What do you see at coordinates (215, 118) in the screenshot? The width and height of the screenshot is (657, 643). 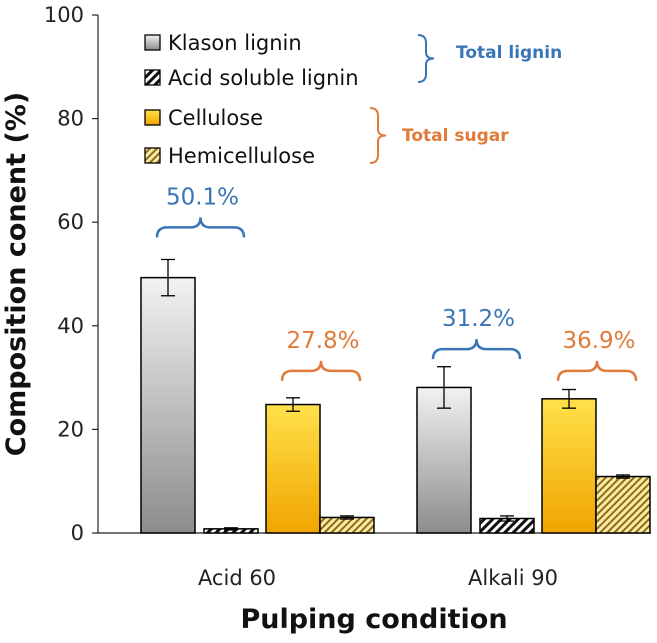 I see `legend-label: Cellulose` at bounding box center [215, 118].